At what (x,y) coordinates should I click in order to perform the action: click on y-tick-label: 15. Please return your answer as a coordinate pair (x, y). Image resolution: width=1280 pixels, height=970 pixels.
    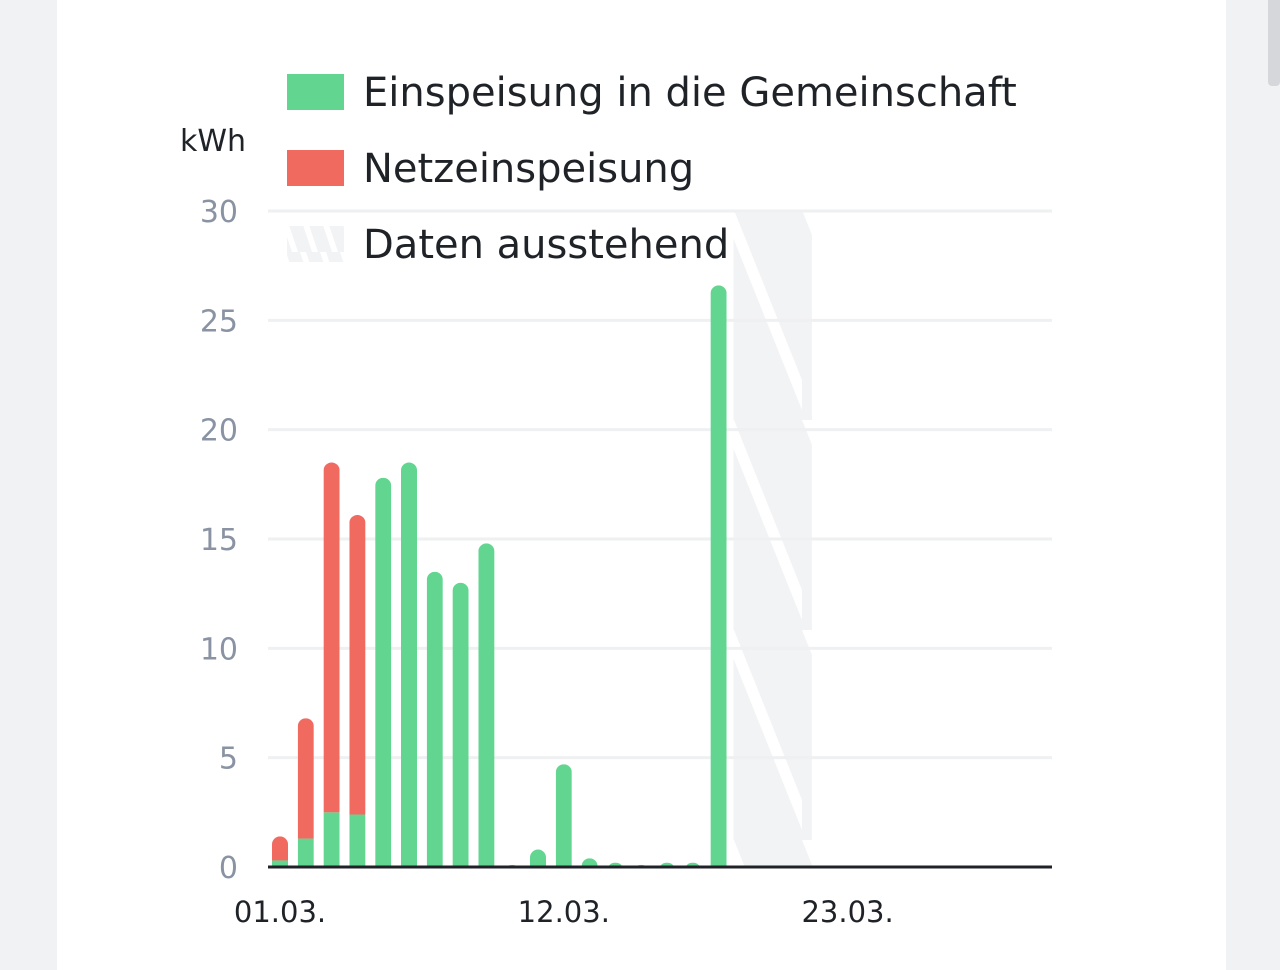
    Looking at the image, I should click on (219, 540).